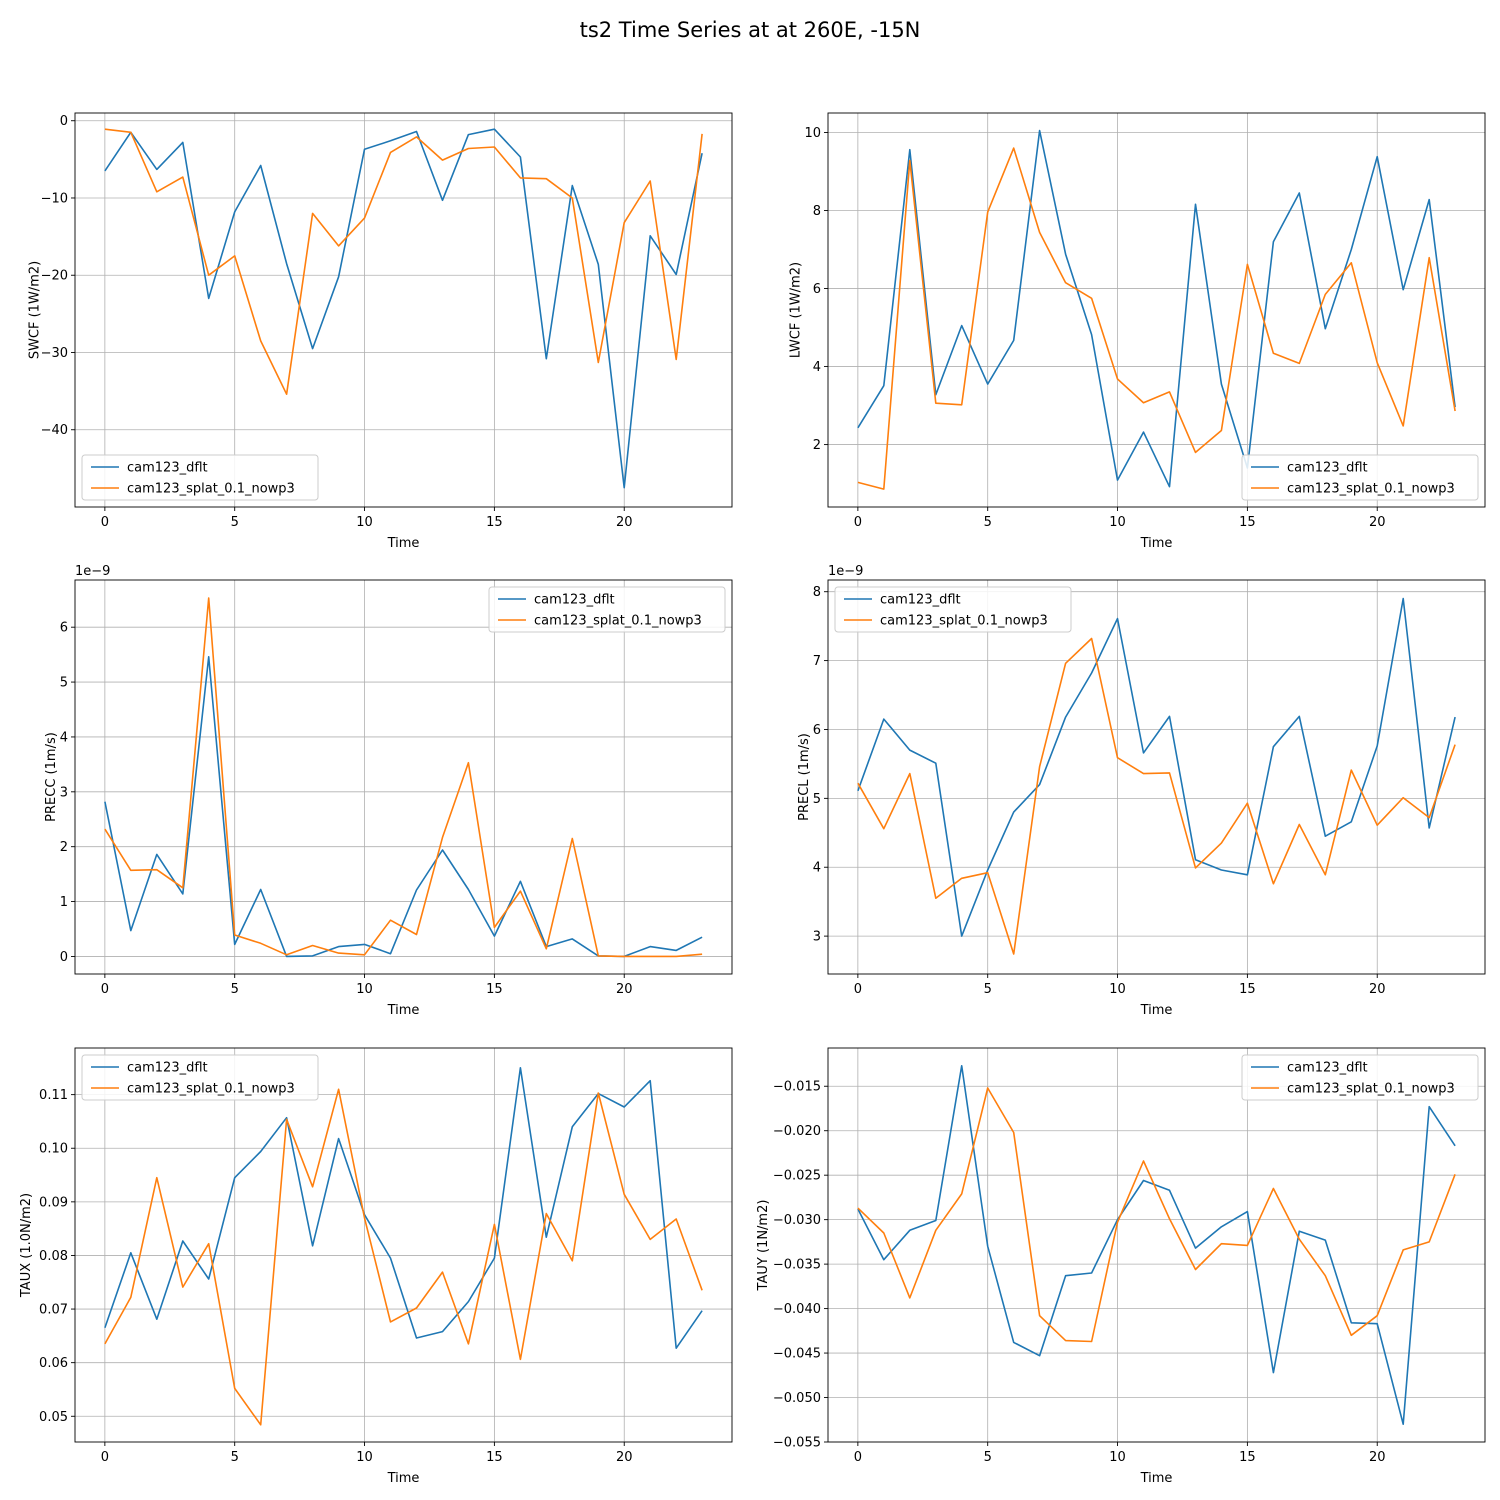 This screenshot has width=1500, height=1500. Describe the element at coordinates (54, 198) in the screenshot. I see `y-tick-label: −10` at that location.